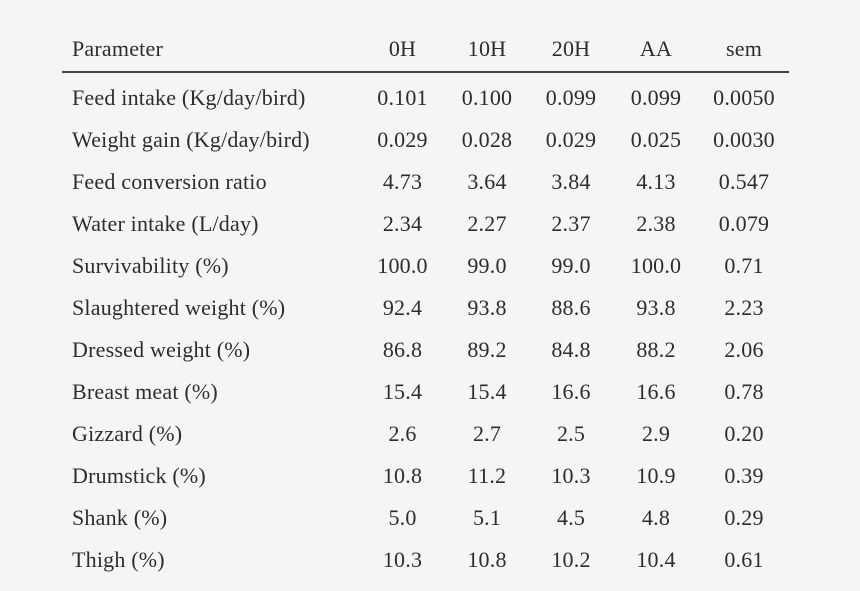  What do you see at coordinates (145, 391) in the screenshot?
I see `parameter-label: Breast meat (%)` at bounding box center [145, 391].